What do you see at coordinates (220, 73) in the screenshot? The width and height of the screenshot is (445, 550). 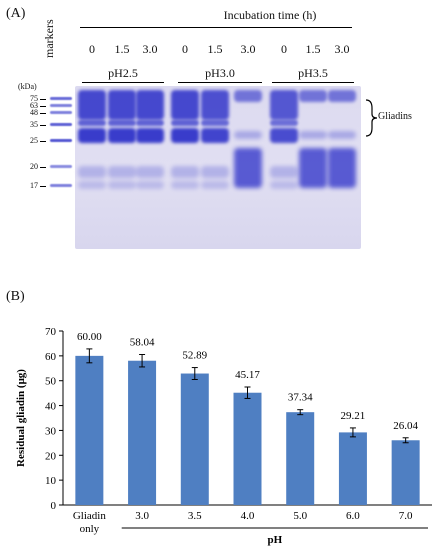 I see `ph-group-label: pH3.0` at bounding box center [220, 73].